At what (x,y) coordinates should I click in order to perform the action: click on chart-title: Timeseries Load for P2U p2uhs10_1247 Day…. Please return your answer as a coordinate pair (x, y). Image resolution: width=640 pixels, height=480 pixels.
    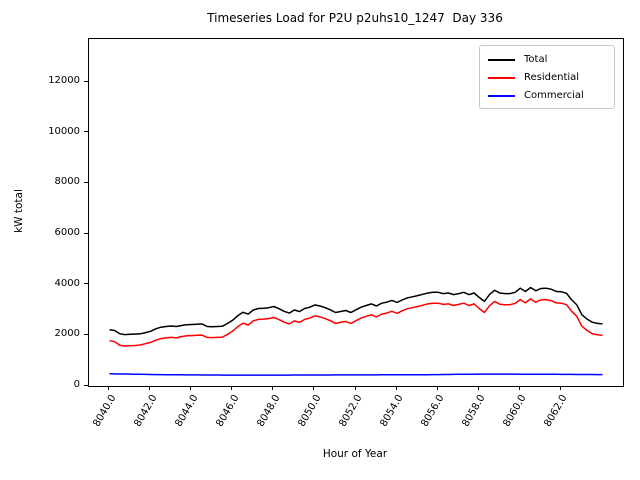
    Looking at the image, I should click on (355, 18).